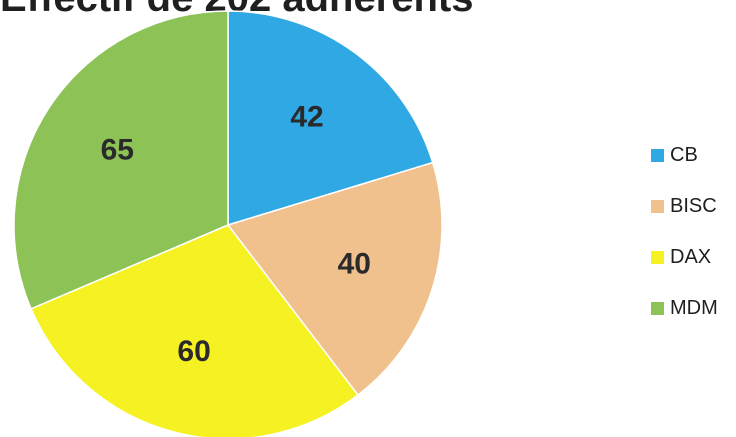 This screenshot has width=736, height=437. What do you see at coordinates (684, 155) in the screenshot?
I see `legend-label: CB` at bounding box center [684, 155].